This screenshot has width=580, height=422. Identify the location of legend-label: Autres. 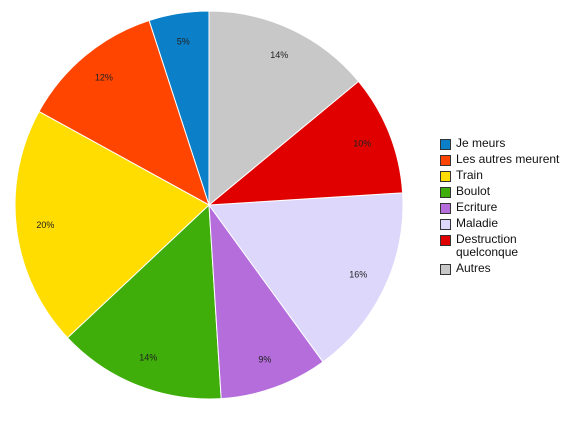
(473, 268).